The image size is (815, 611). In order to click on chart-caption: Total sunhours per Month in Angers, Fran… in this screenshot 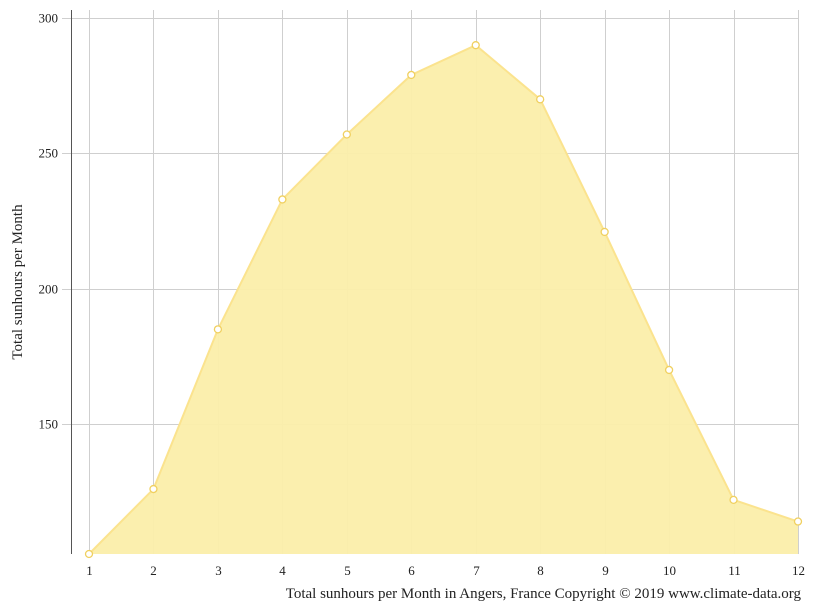, I will do `click(544, 594)`.